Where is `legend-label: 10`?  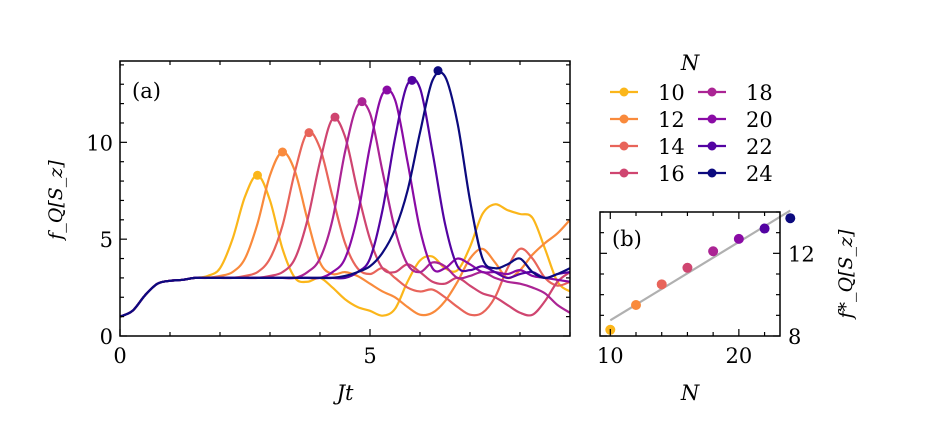
legend-label: 10 is located at coordinates (671, 93).